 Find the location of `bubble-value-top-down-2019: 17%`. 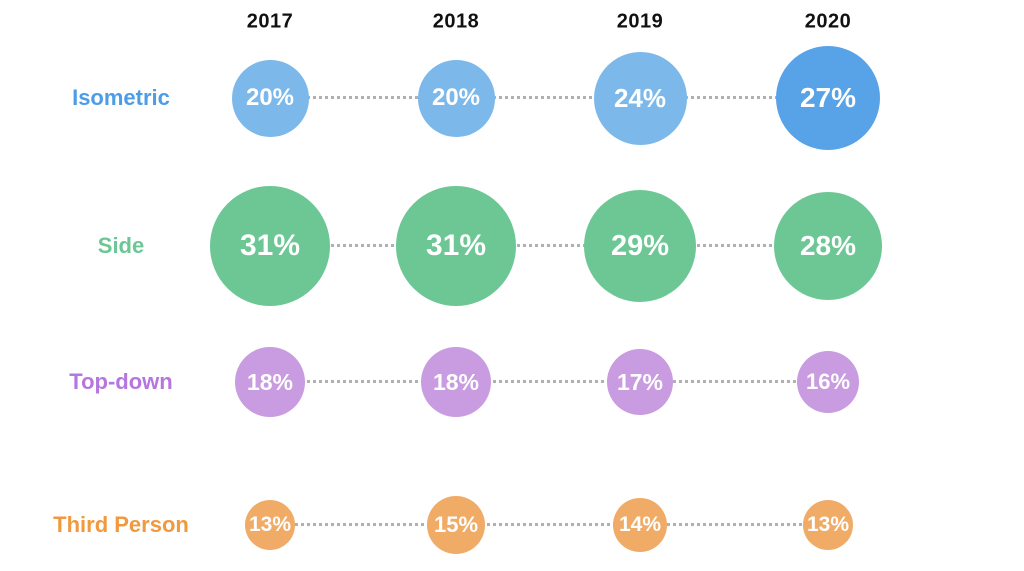

bubble-value-top-down-2019: 17% is located at coordinates (640, 381).